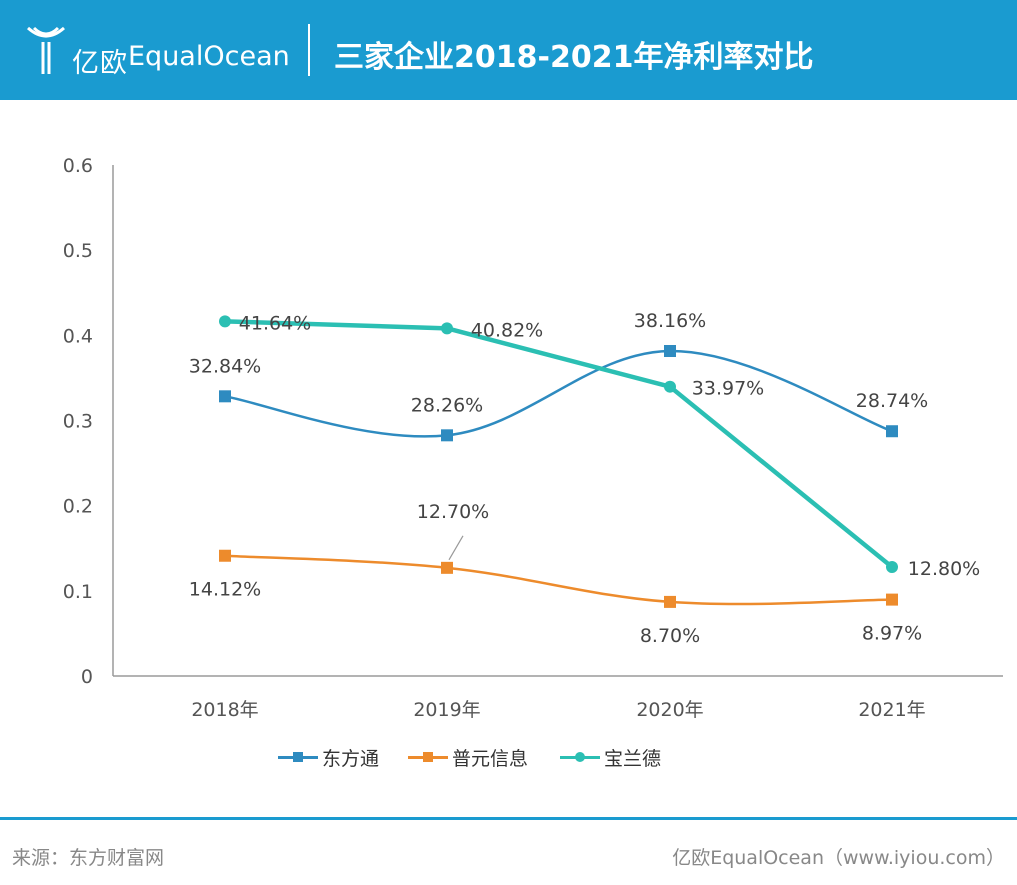  I want to click on data-label: 32.84%, so click(225, 366).